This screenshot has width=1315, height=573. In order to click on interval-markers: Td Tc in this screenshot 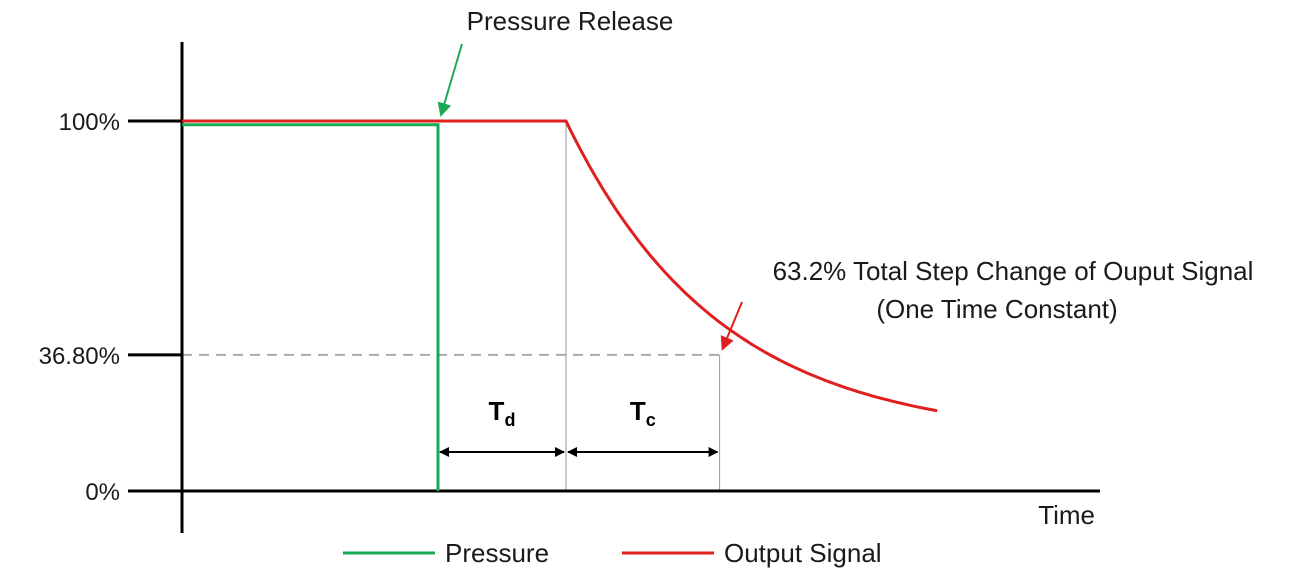, I will do `click(579, 426)`.